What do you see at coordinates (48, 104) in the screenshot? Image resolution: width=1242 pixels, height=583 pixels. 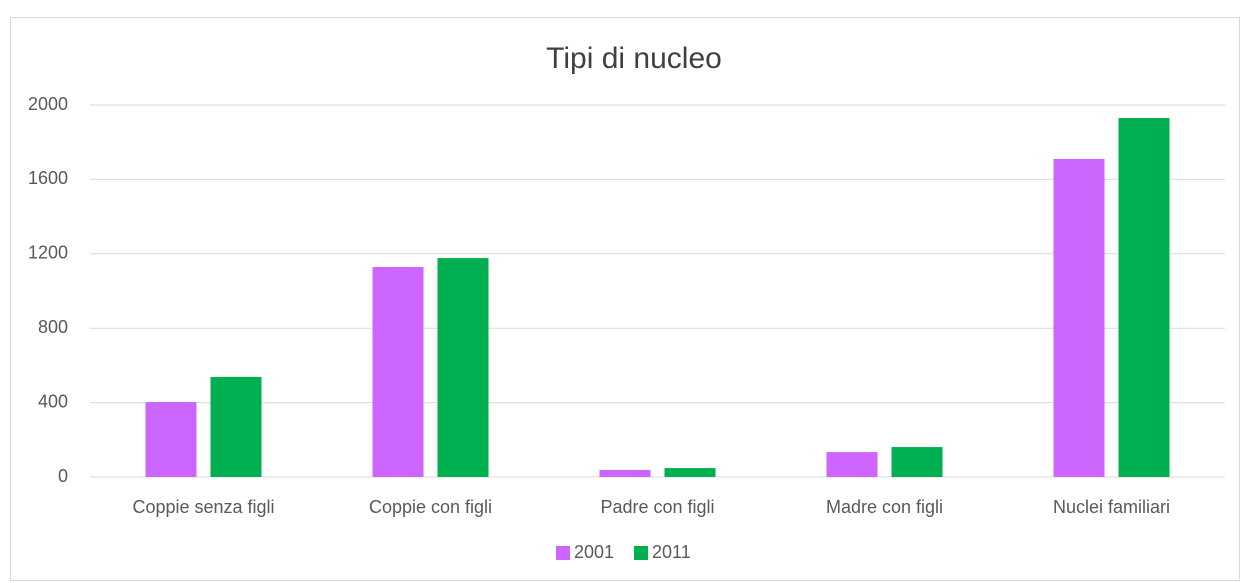 I see `y-tick-label: 2000` at bounding box center [48, 104].